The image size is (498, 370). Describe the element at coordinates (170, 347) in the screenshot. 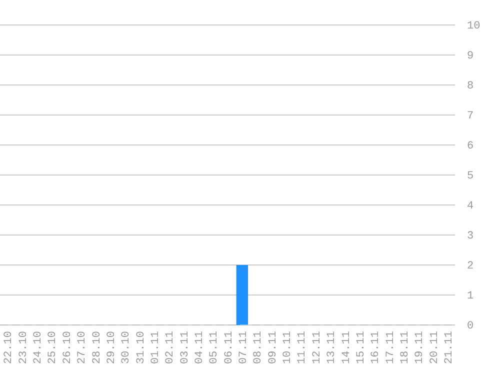

I see `x-tick-label: 02.11` at that location.